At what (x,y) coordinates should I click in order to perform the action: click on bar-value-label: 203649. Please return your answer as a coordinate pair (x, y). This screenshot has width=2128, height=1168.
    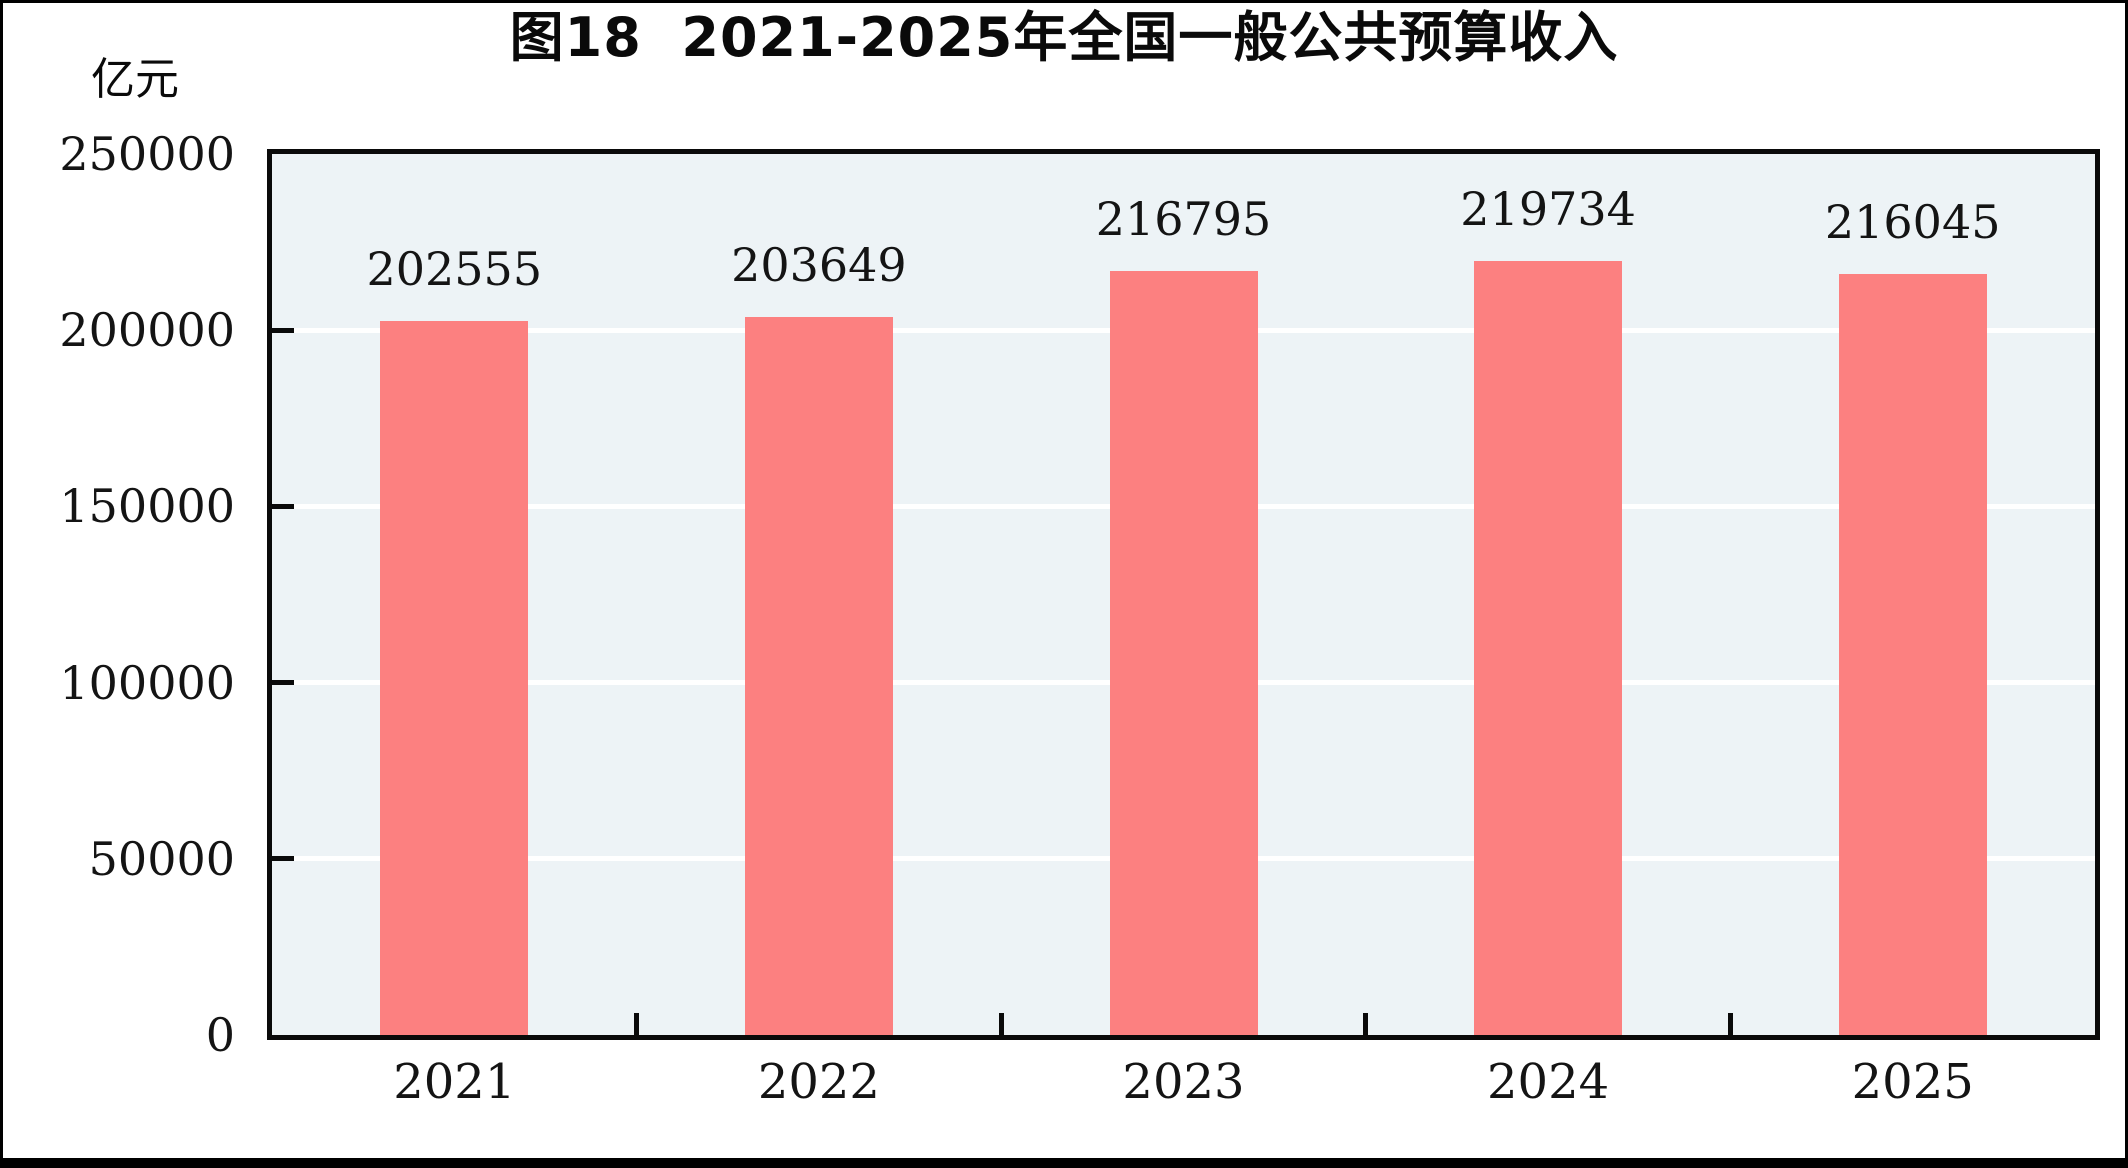
    Looking at the image, I should click on (819, 265).